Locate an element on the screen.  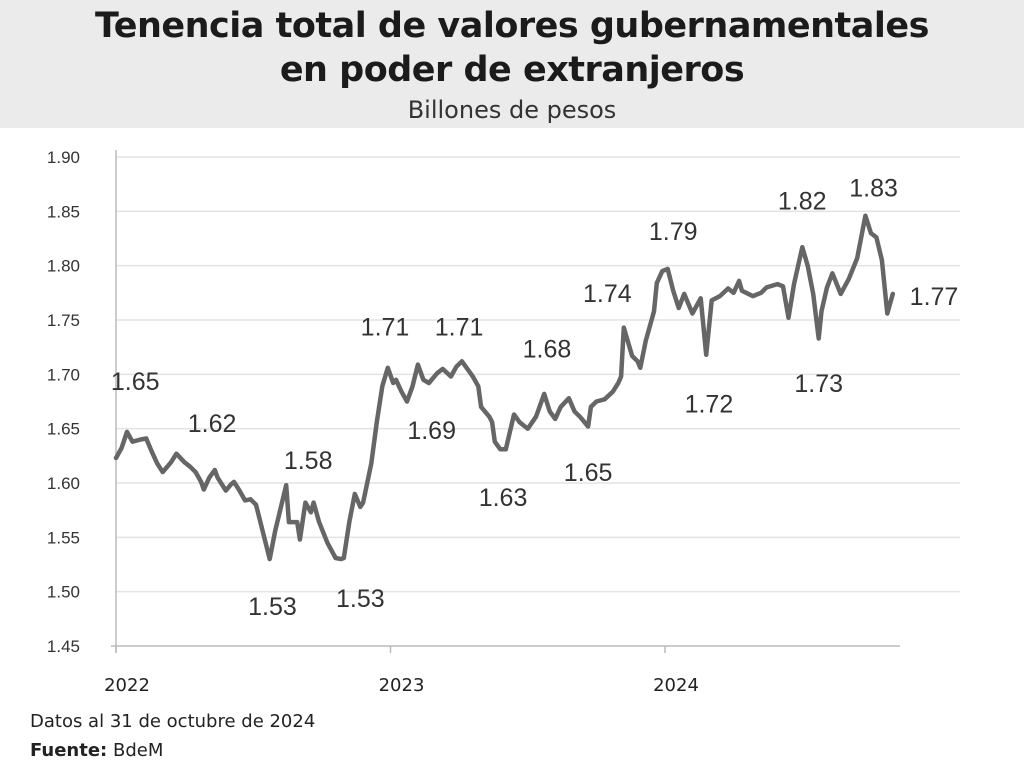
chart-title-line2: en poder de extranjeros is located at coordinates (512, 70).